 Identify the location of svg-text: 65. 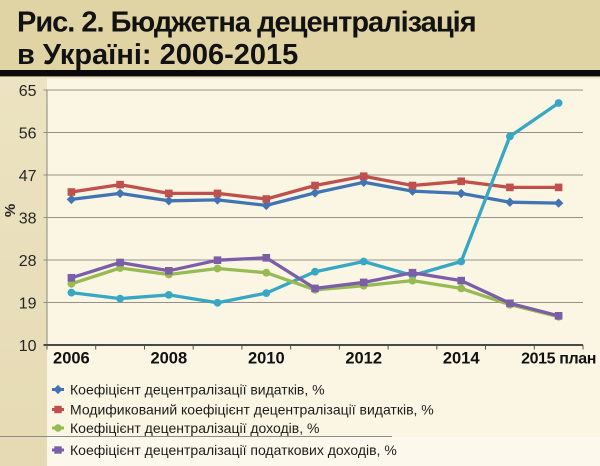
(28, 91).